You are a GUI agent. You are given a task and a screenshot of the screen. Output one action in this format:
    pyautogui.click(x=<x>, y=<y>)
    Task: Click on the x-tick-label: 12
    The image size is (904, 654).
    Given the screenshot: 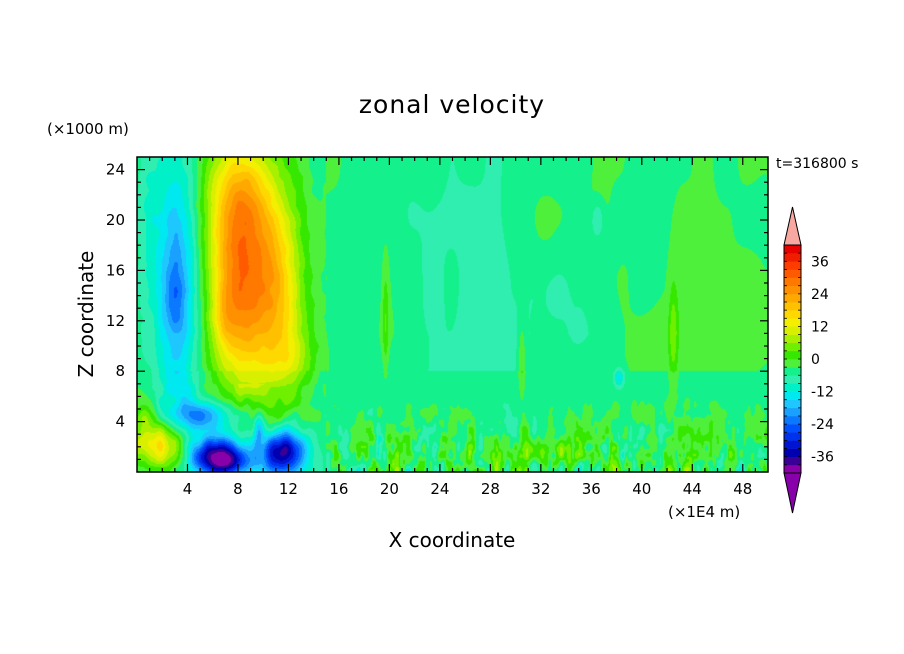 What is the action you would take?
    pyautogui.click(x=288, y=489)
    